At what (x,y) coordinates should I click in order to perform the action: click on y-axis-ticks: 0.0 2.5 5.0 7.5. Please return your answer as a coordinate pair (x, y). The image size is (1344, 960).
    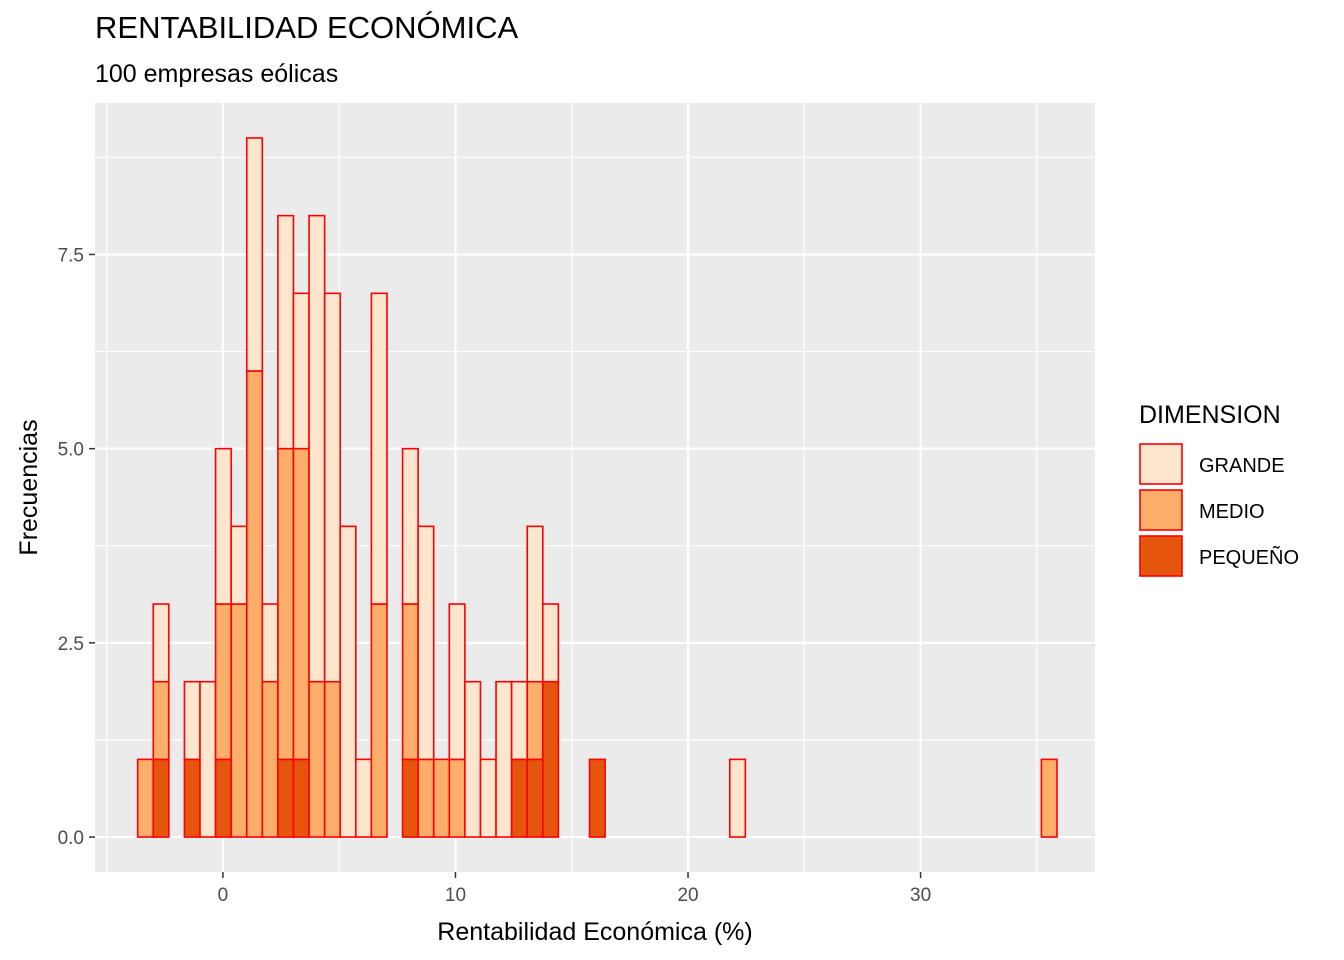
    Looking at the image, I should click on (76, 547).